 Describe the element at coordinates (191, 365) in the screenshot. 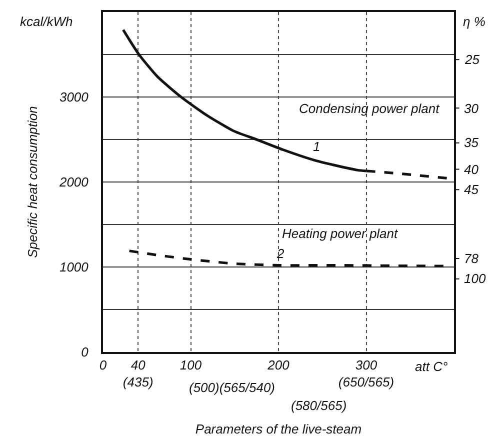

I see `x-tick-label: 100` at that location.